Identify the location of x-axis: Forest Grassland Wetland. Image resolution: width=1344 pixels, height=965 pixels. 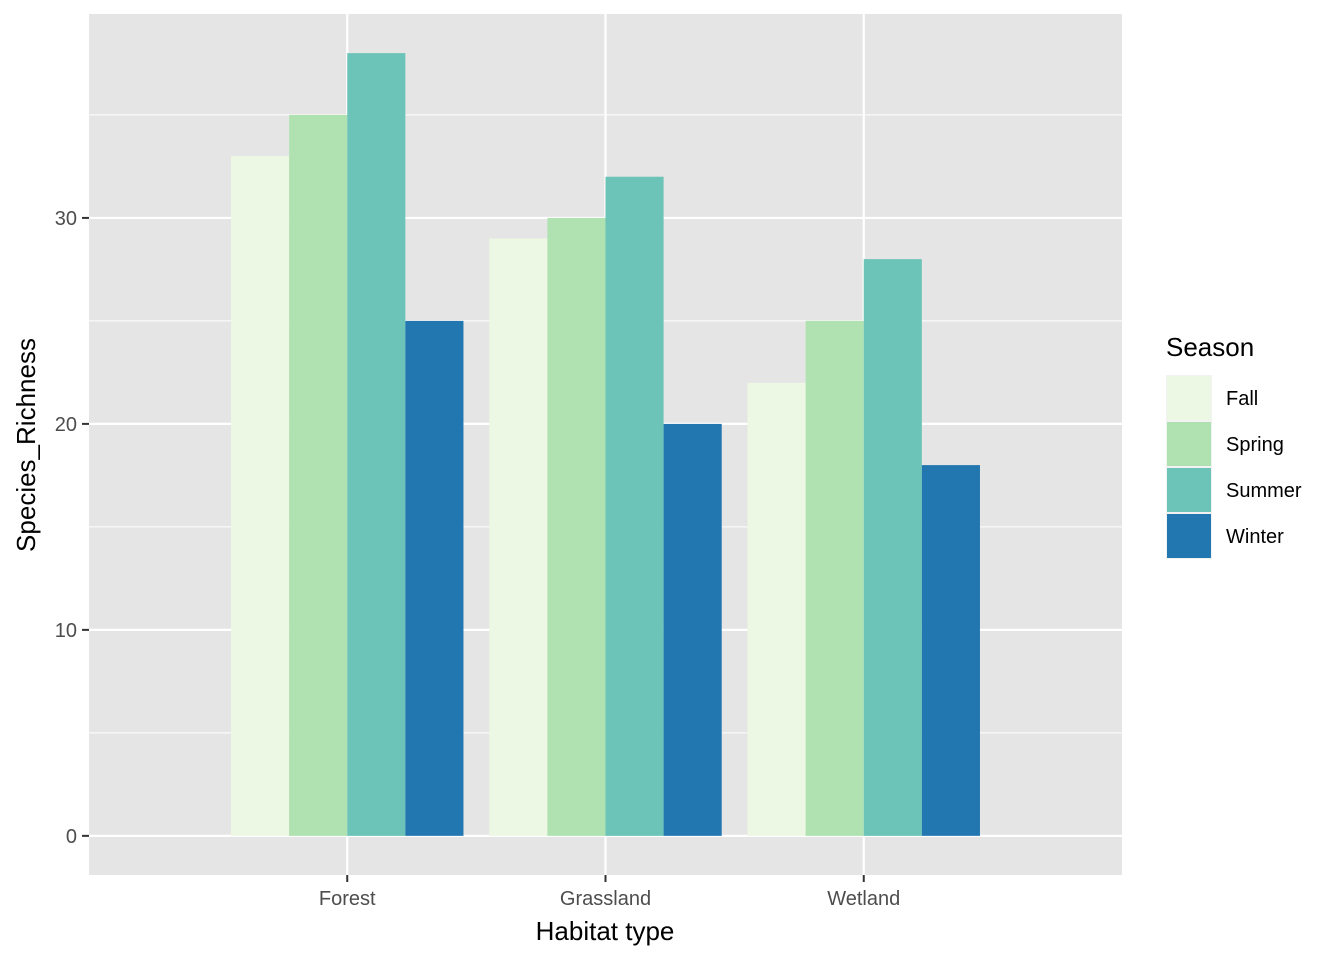
(609, 892).